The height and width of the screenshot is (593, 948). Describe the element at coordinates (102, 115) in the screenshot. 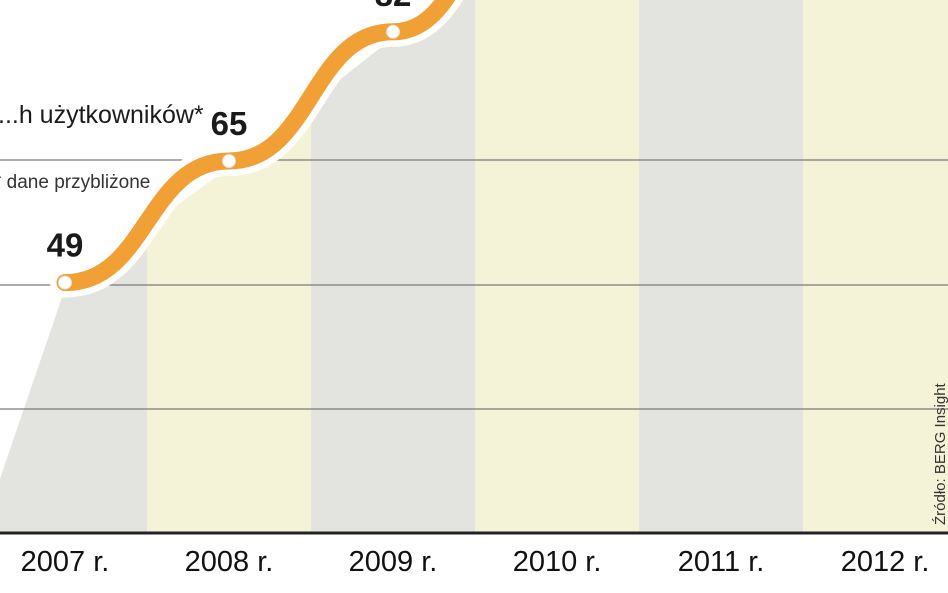

I see `chart-title: ...h użytkowników*` at that location.